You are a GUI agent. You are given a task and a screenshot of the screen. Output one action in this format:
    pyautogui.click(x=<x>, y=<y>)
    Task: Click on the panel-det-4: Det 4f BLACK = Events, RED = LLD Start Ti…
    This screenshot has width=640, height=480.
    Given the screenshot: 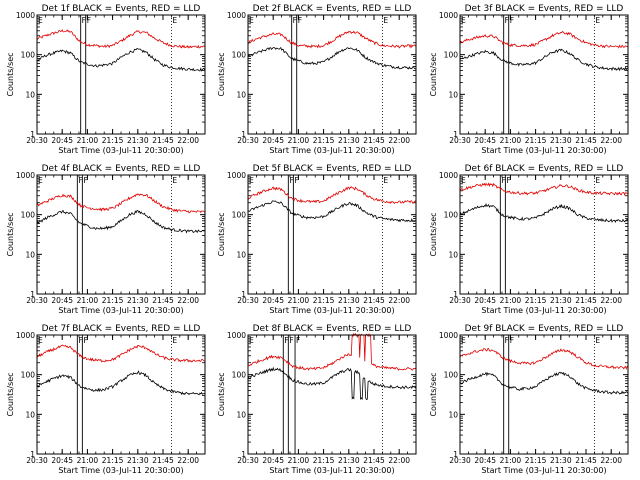 What is the action you would take?
    pyautogui.click(x=106, y=239)
    